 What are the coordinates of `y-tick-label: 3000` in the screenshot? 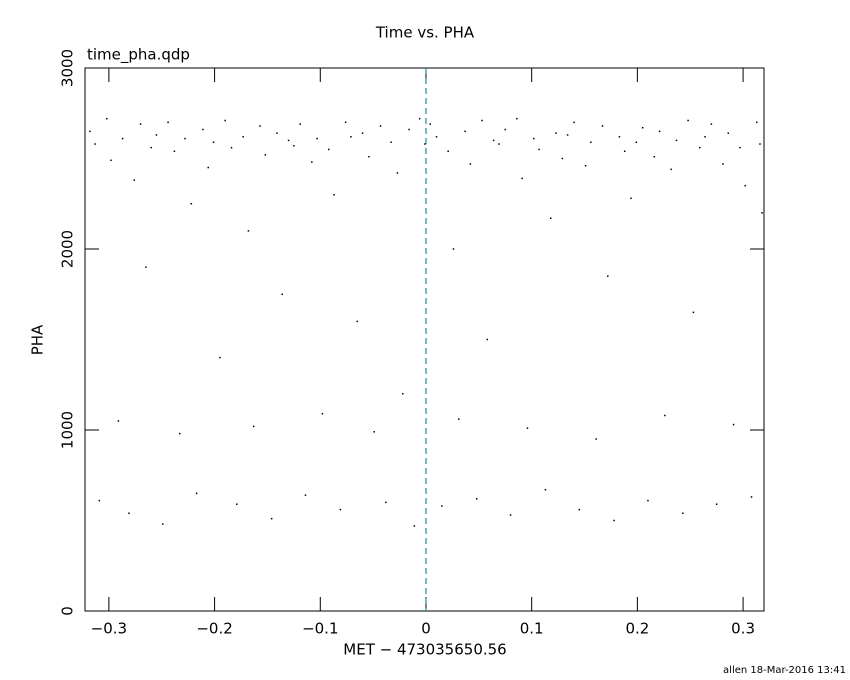 It's located at (68, 68).